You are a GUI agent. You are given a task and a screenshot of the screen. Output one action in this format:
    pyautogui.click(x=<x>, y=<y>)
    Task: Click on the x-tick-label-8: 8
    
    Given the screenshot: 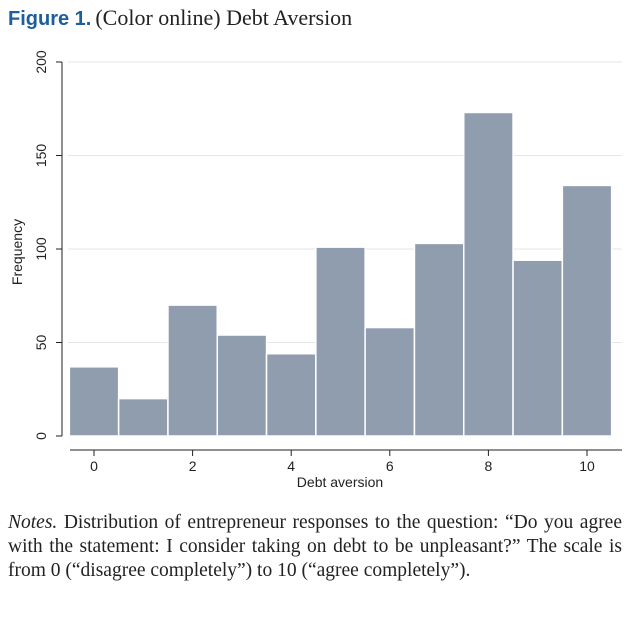 What is the action you would take?
    pyautogui.click(x=489, y=466)
    